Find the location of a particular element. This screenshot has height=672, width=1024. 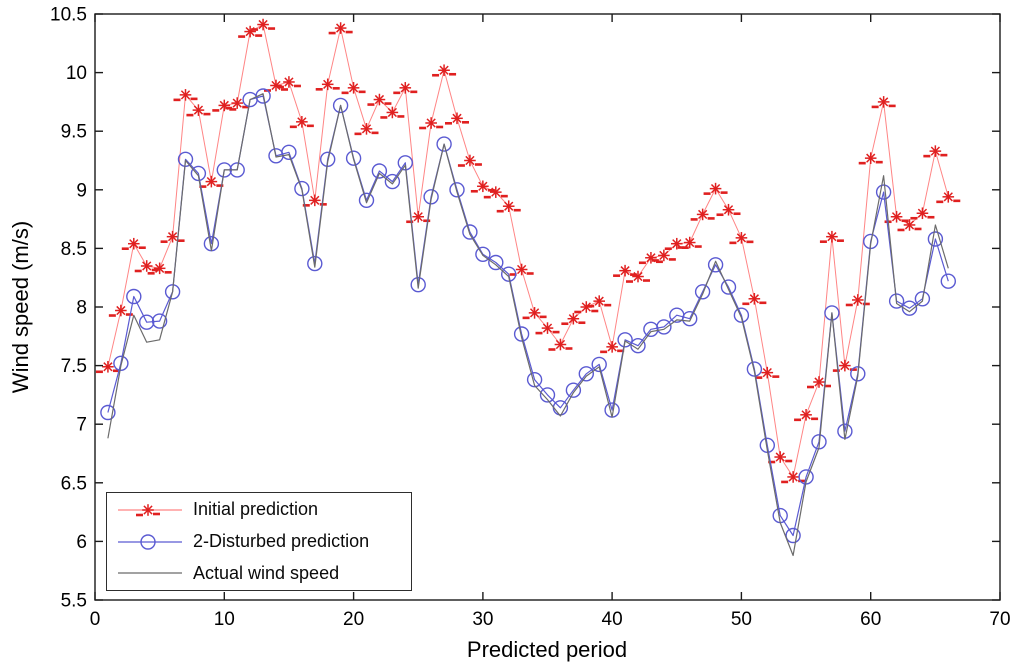

legend-item-initial-prediction: Initial prediction is located at coordinates (259, 510).